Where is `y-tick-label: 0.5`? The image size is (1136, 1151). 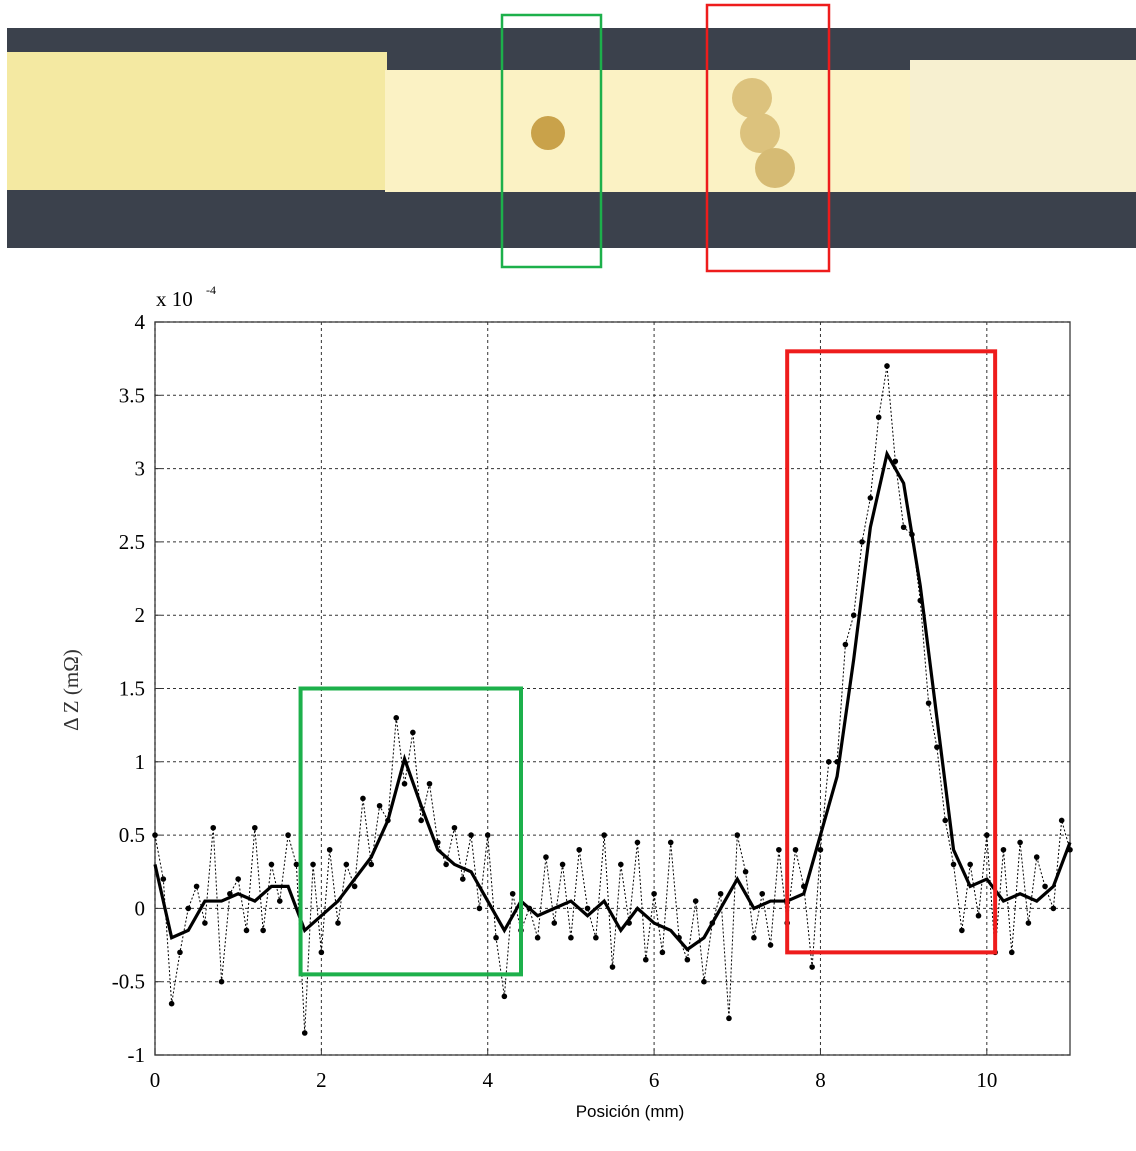
y-tick-label: 0.5 is located at coordinates (132, 835).